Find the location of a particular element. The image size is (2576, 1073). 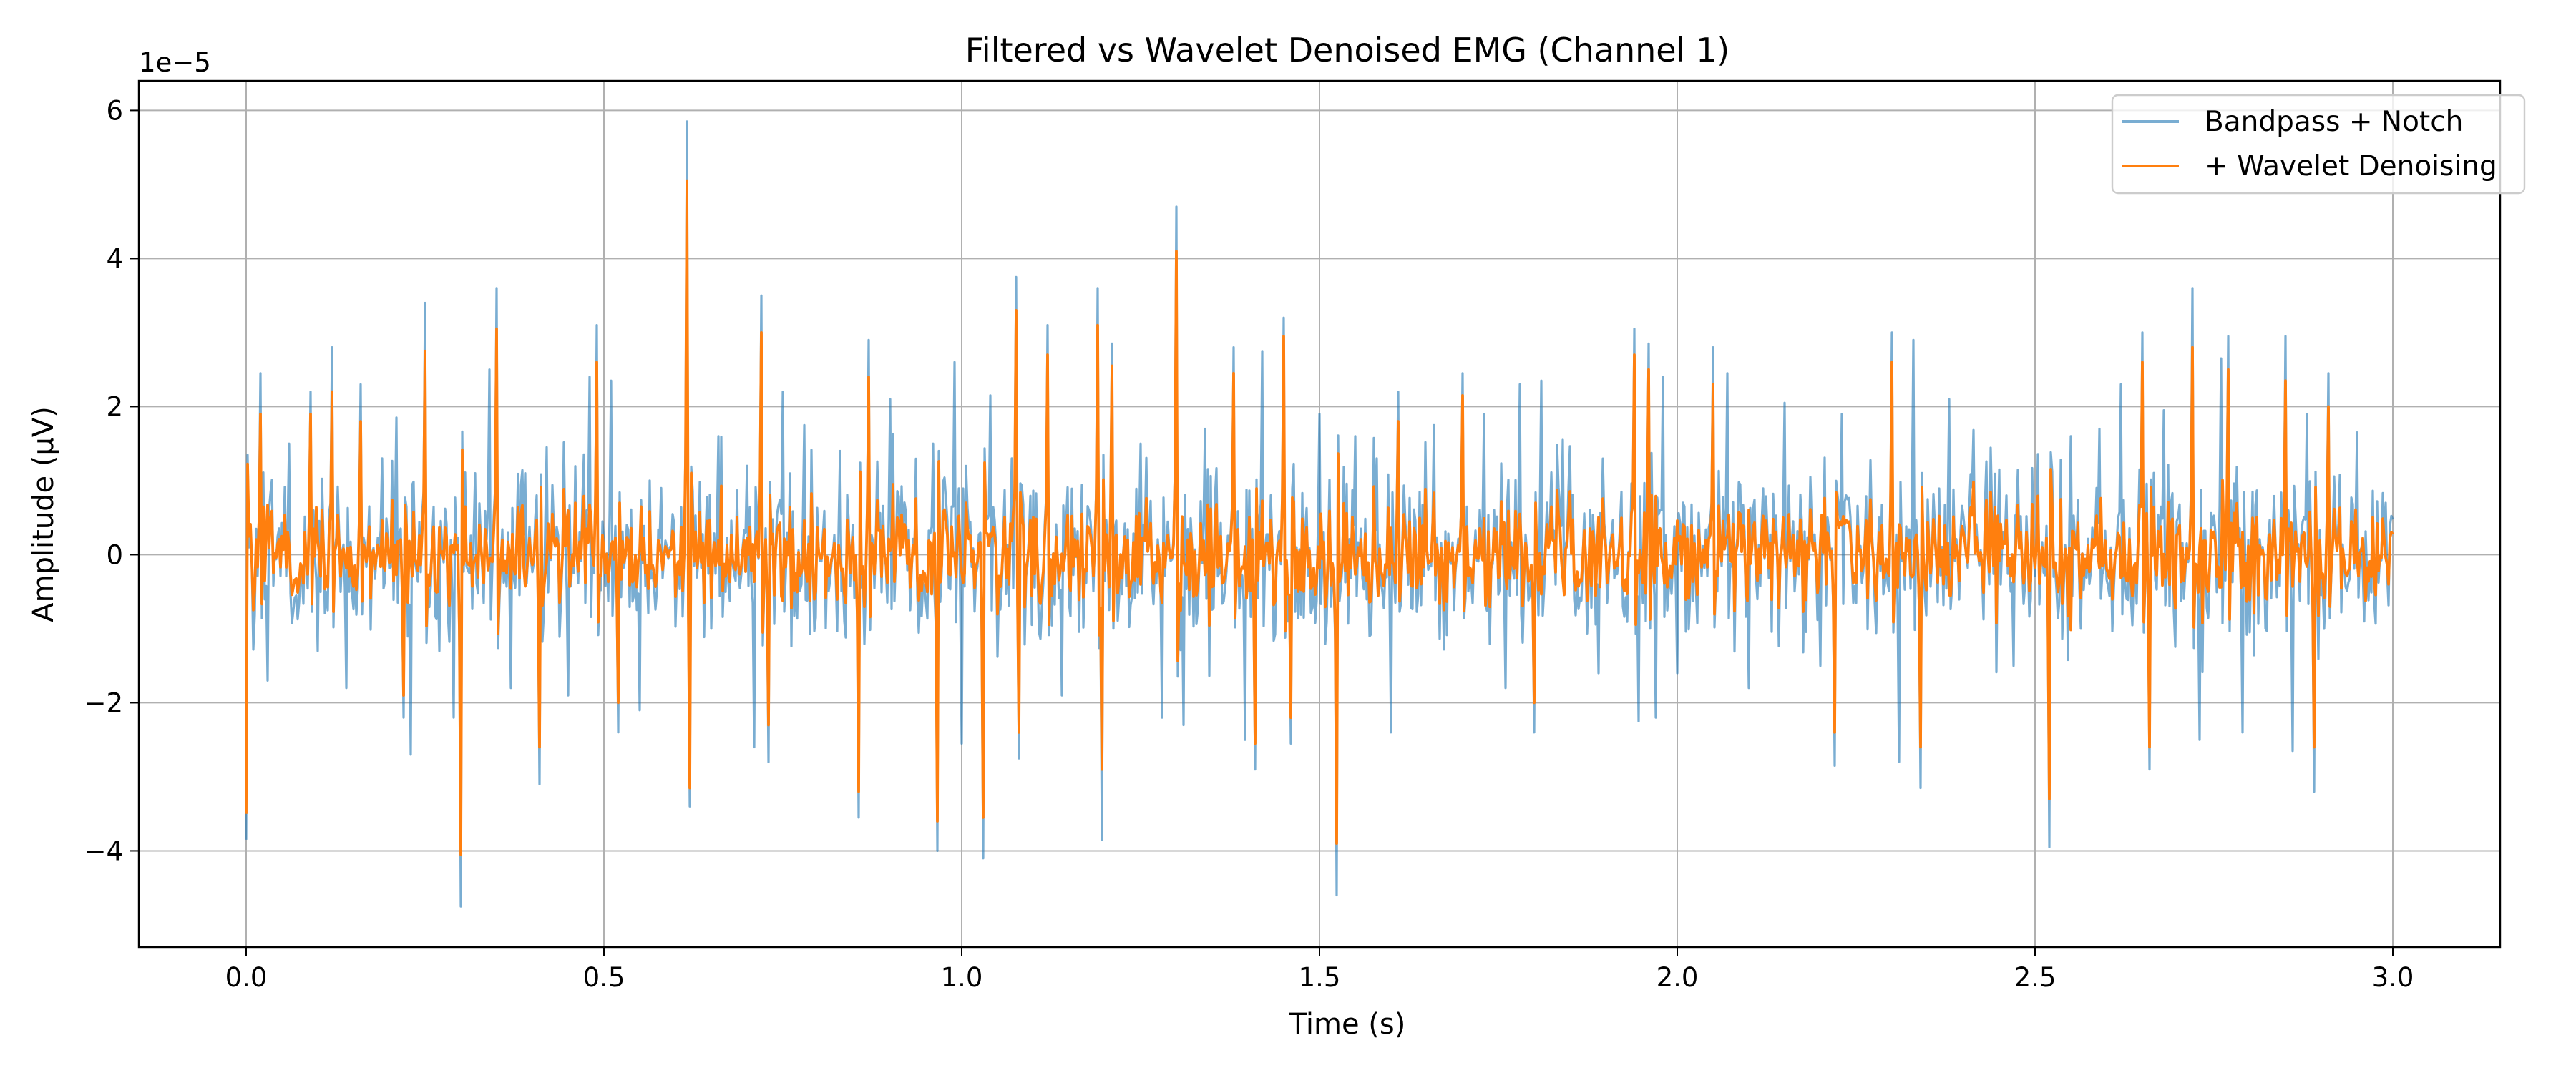

legend-frame is located at coordinates (2318, 144).